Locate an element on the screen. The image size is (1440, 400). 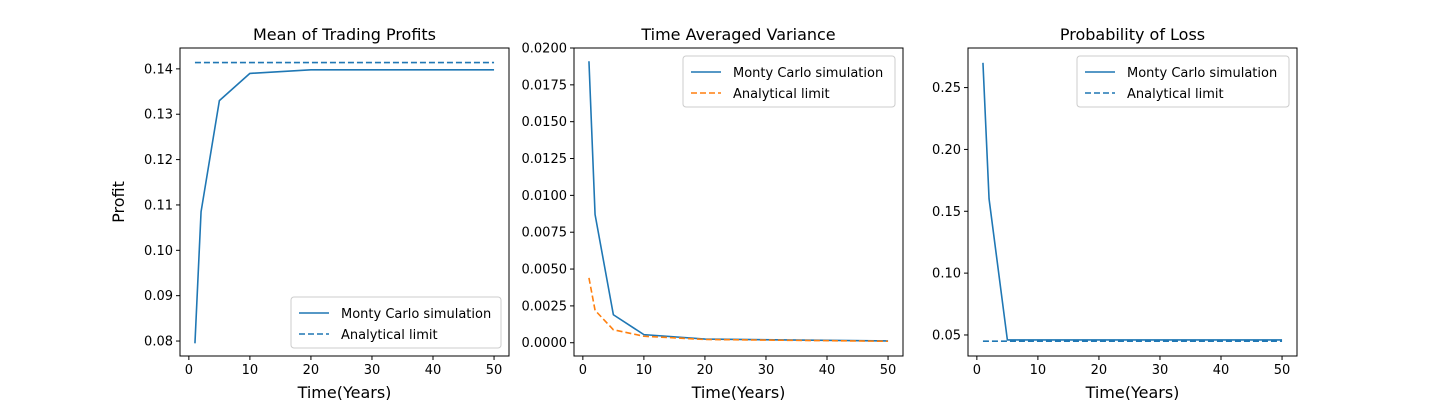
y-tick-label: 0.13 is located at coordinates (158, 115).